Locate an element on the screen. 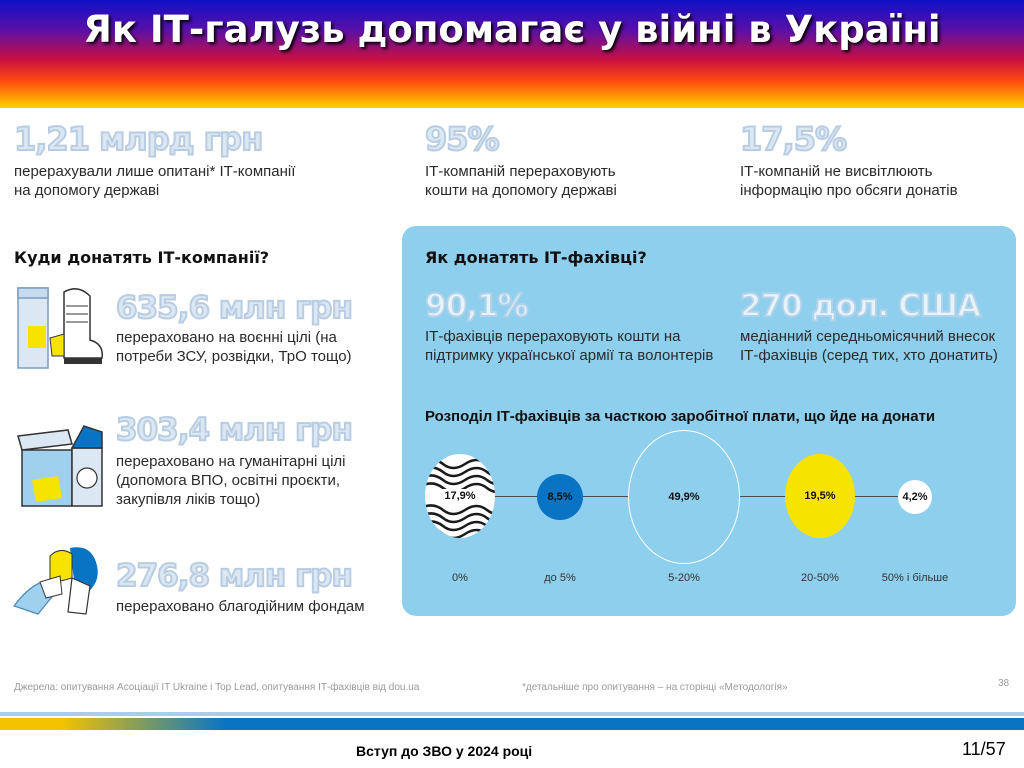 The width and height of the screenshot is (1024, 768). company-amount-text: перераховано благодійним фондам is located at coordinates (240, 606).